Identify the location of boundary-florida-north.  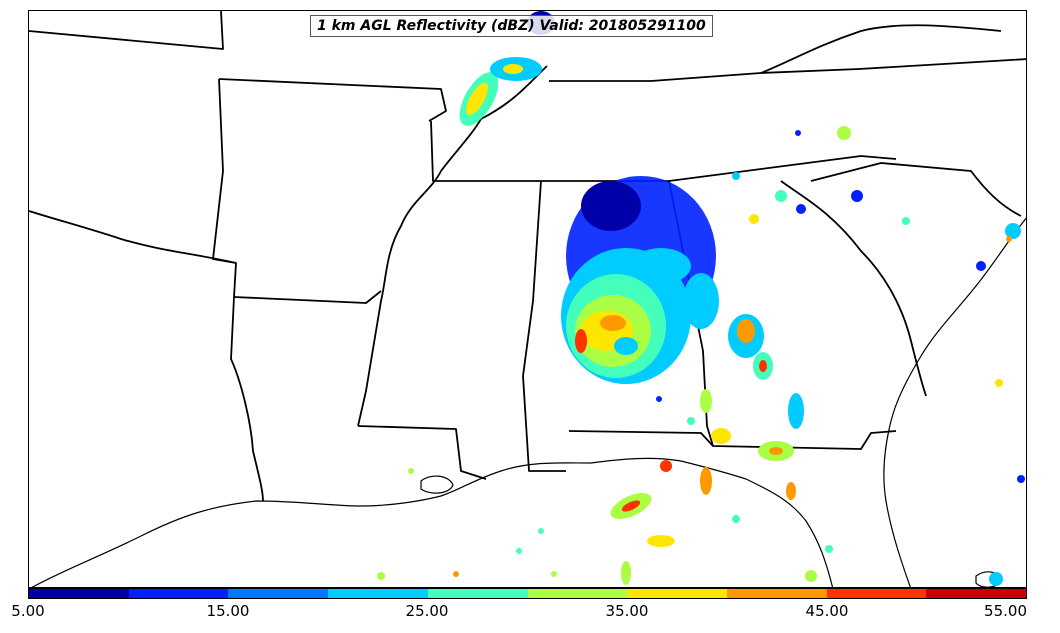
(732, 440).